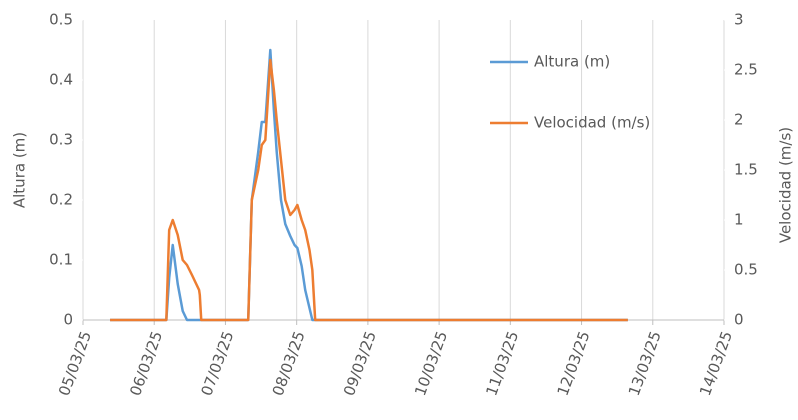  What do you see at coordinates (431, 363) in the screenshot?
I see `x-tick-label: 10/03/25` at bounding box center [431, 363].